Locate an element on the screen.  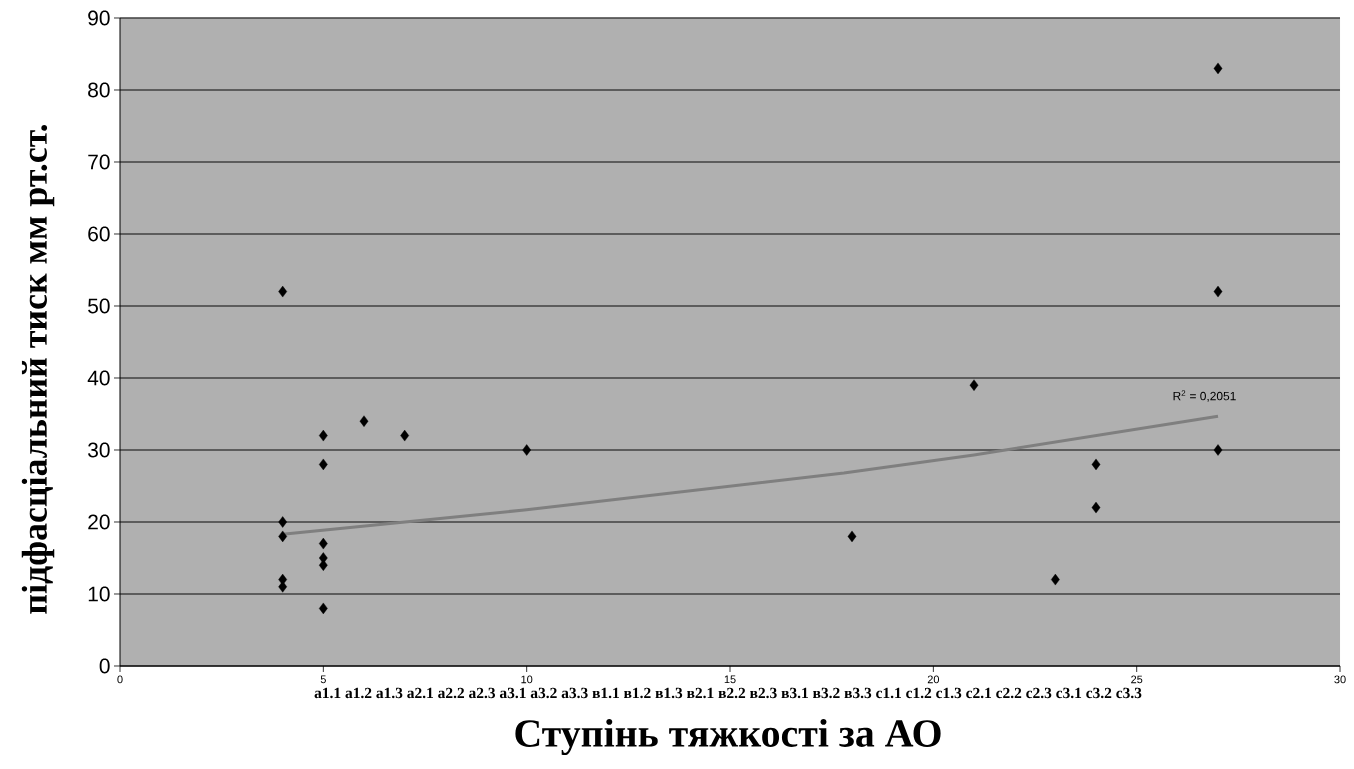
y-tick-label: 60 is located at coordinates (99, 234).